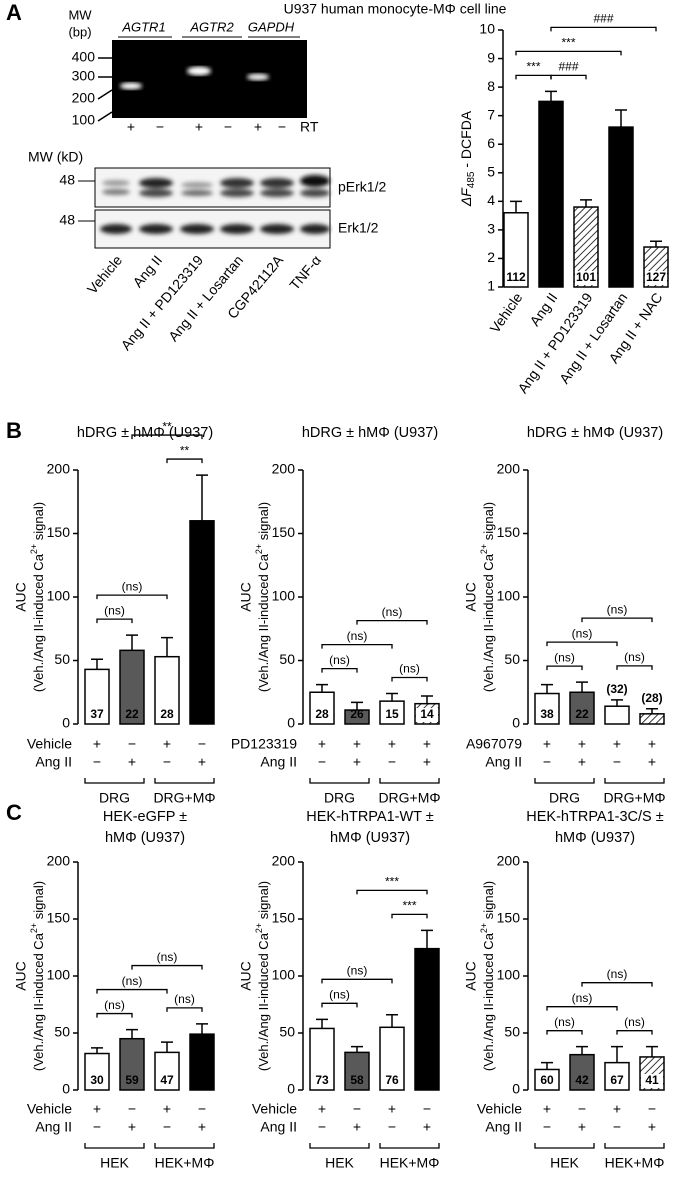  I want to click on n-label: 101, so click(586, 277).